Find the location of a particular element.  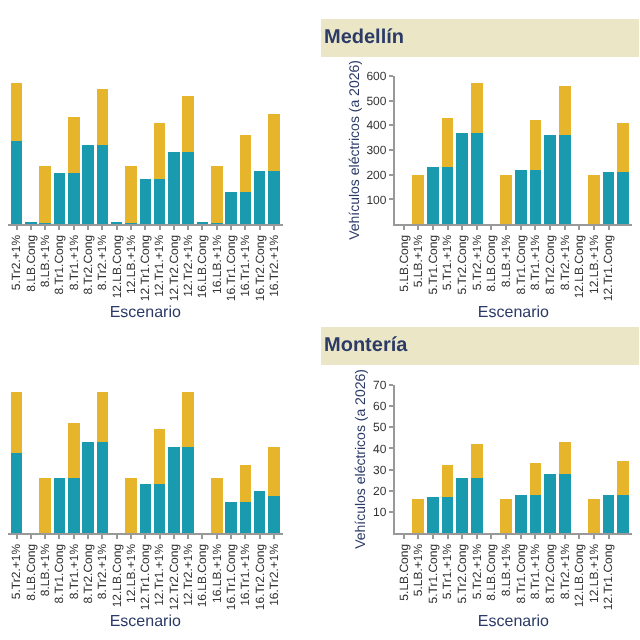

chart-title: Montería is located at coordinates (366, 346).